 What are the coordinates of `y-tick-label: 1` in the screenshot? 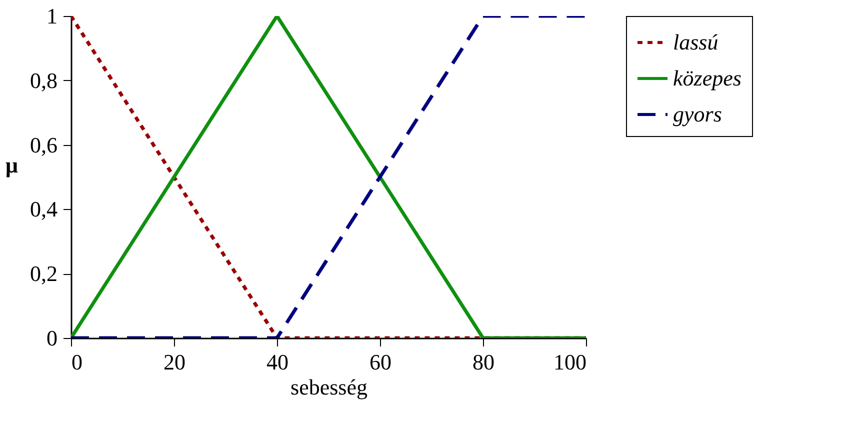 It's located at (52, 16).